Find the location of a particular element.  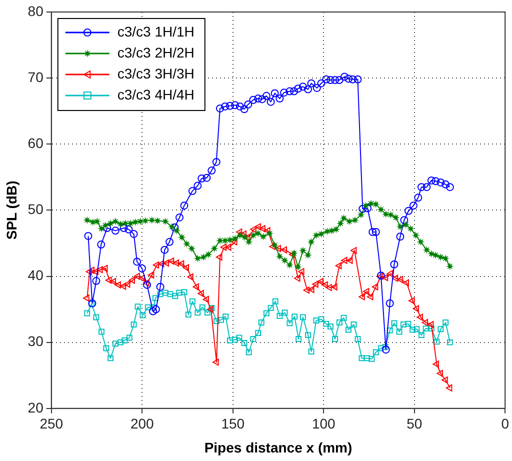

y-tick-label: 60 is located at coordinates (36, 142).